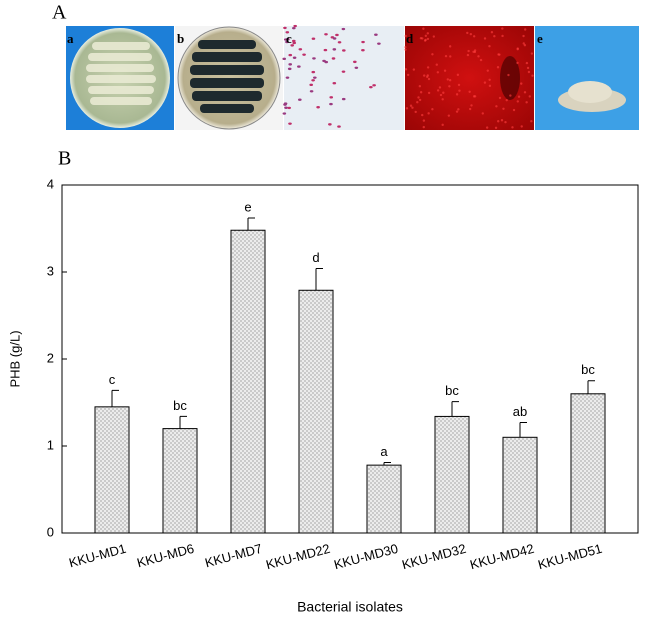 This screenshot has width=663, height=624. Describe the element at coordinates (520, 411) in the screenshot. I see `significance-letter: ab` at that location.